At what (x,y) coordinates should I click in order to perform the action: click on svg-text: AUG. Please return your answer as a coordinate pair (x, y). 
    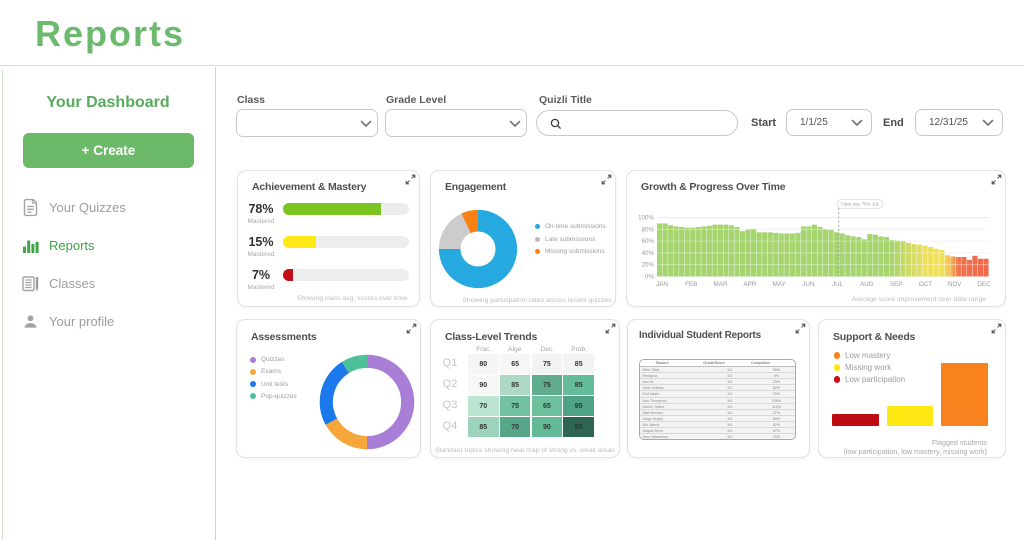
    Looking at the image, I should click on (867, 284).